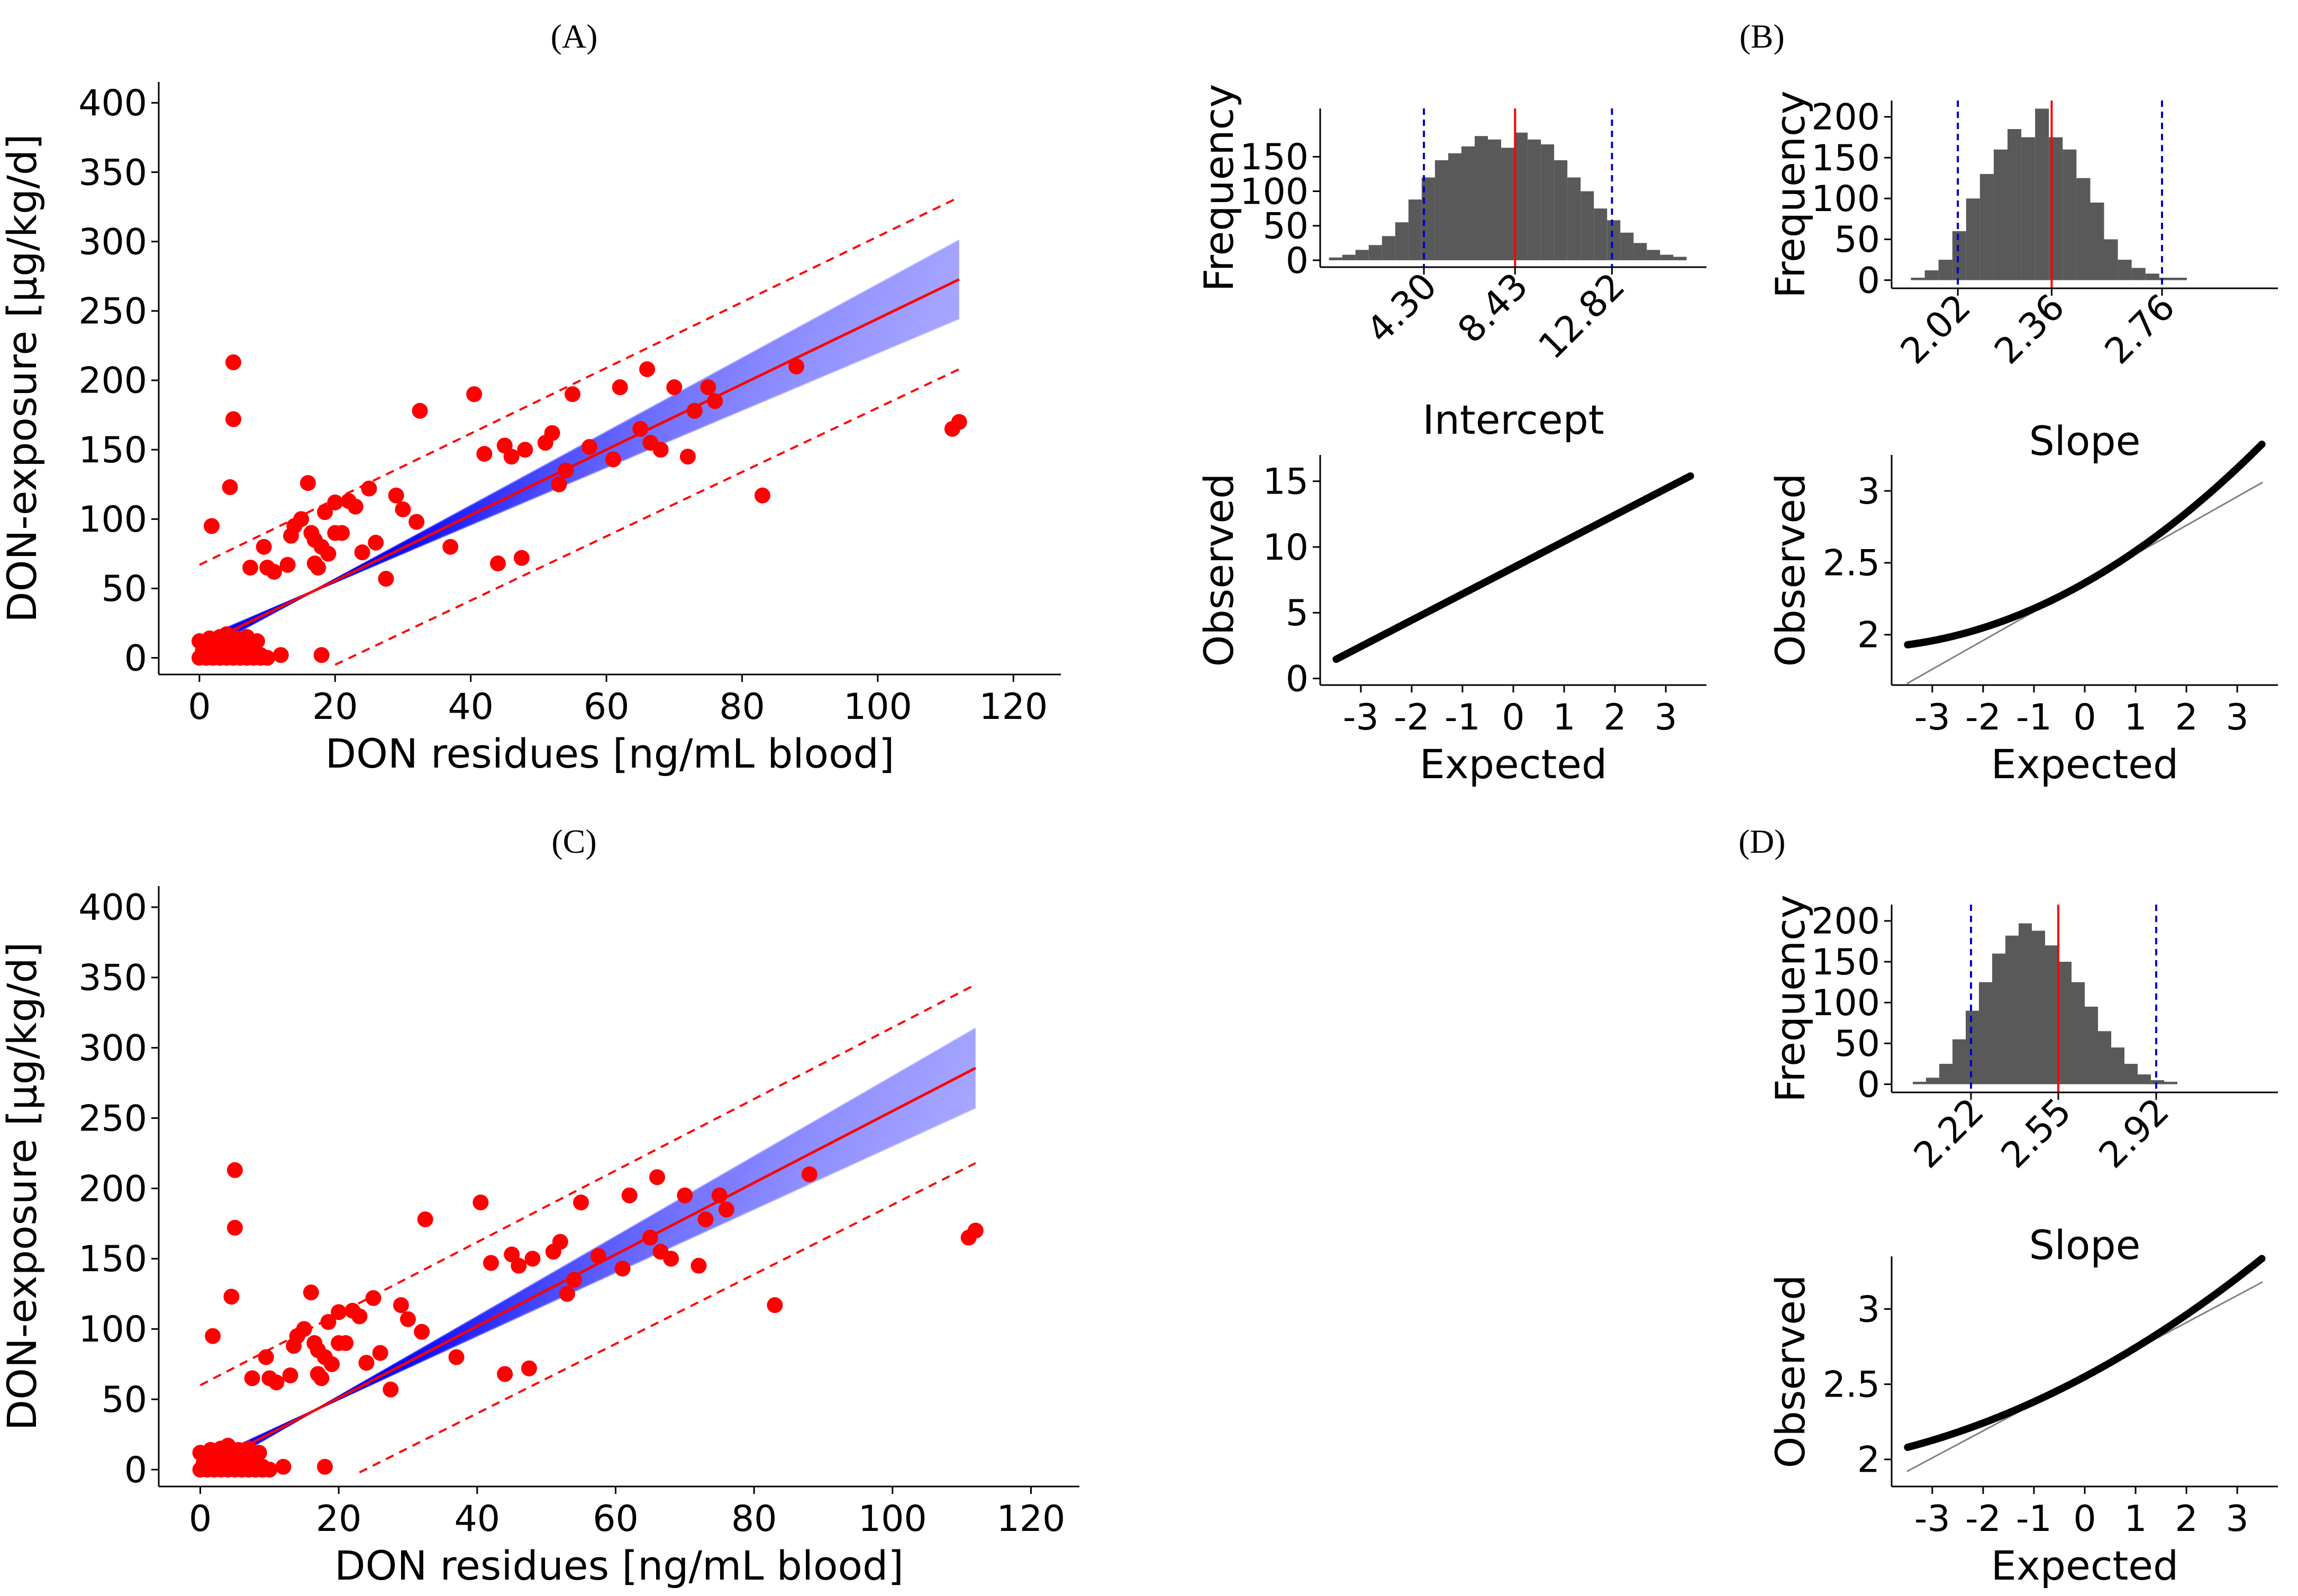 This screenshot has width=2298, height=1596. I want to click on x-tick-label: 20, so click(335, 707).